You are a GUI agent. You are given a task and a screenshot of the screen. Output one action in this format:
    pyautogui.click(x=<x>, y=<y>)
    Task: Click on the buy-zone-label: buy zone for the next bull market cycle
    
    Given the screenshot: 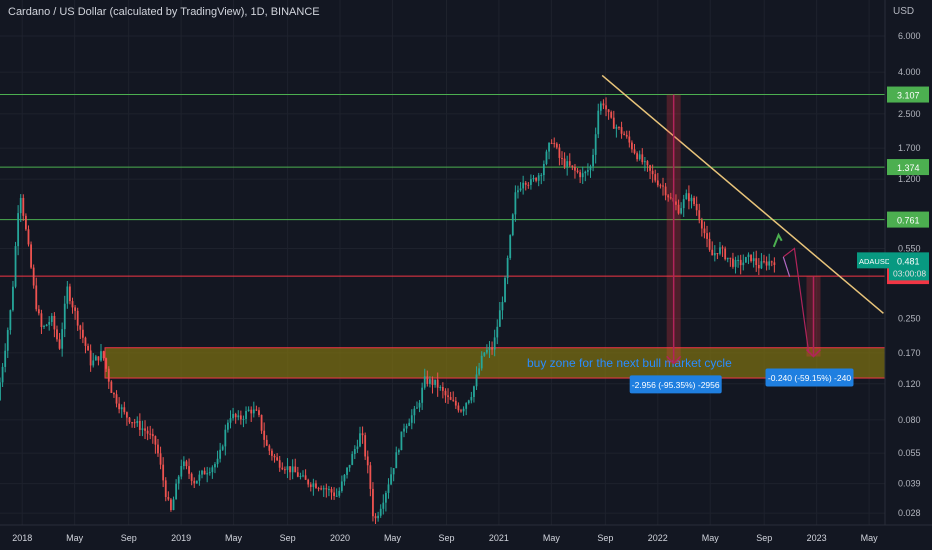 What is the action you would take?
    pyautogui.click(x=629, y=363)
    